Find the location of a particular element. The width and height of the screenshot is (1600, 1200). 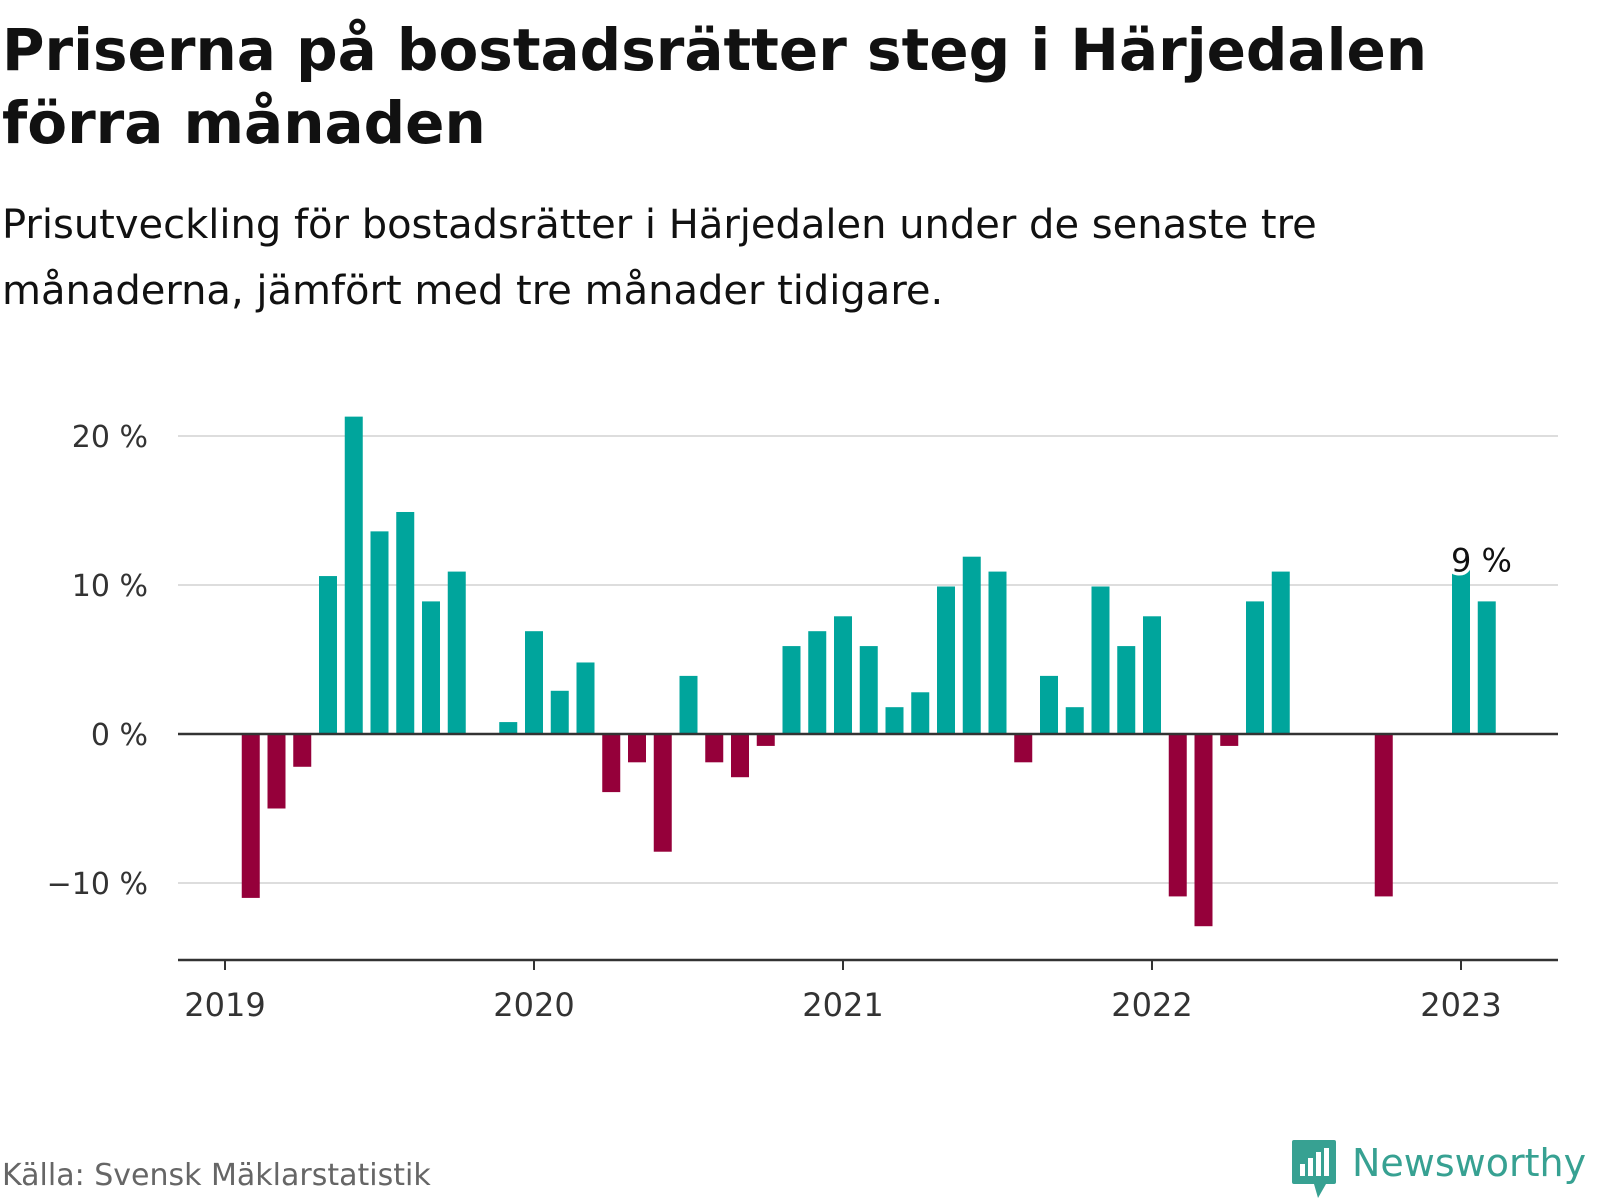

y-tick-label: 0 % is located at coordinates (119, 735).